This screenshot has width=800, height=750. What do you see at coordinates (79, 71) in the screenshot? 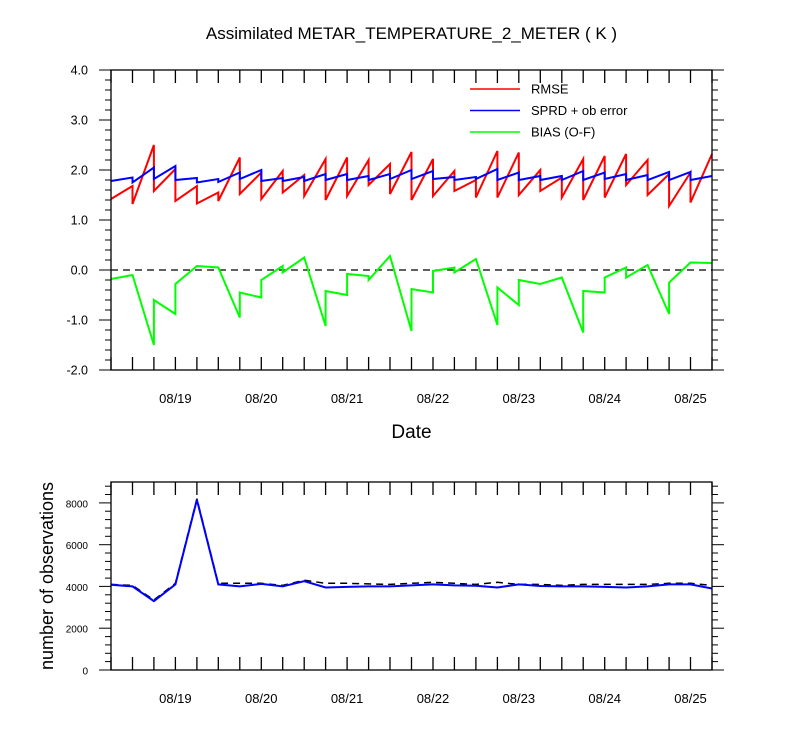
I see `y-tick-label: 4.0` at bounding box center [79, 71].